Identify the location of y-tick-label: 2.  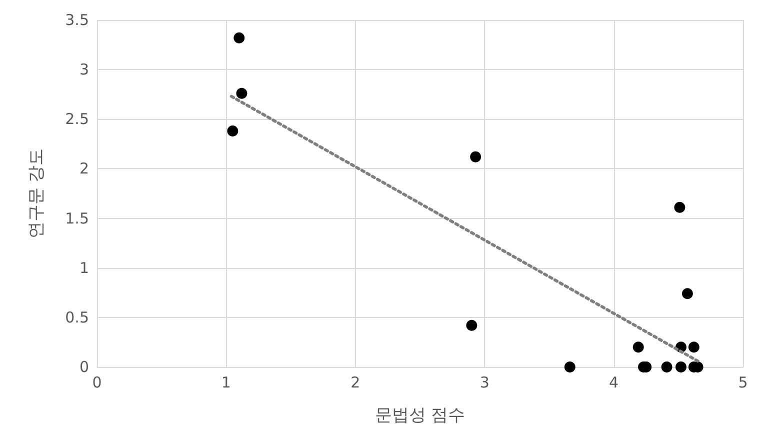
(84, 169).